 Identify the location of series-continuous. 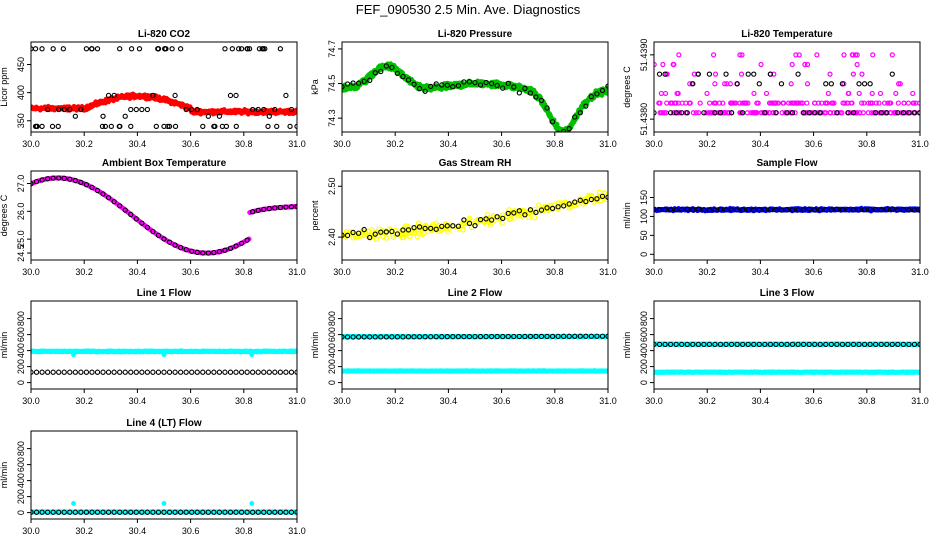
(164, 104).